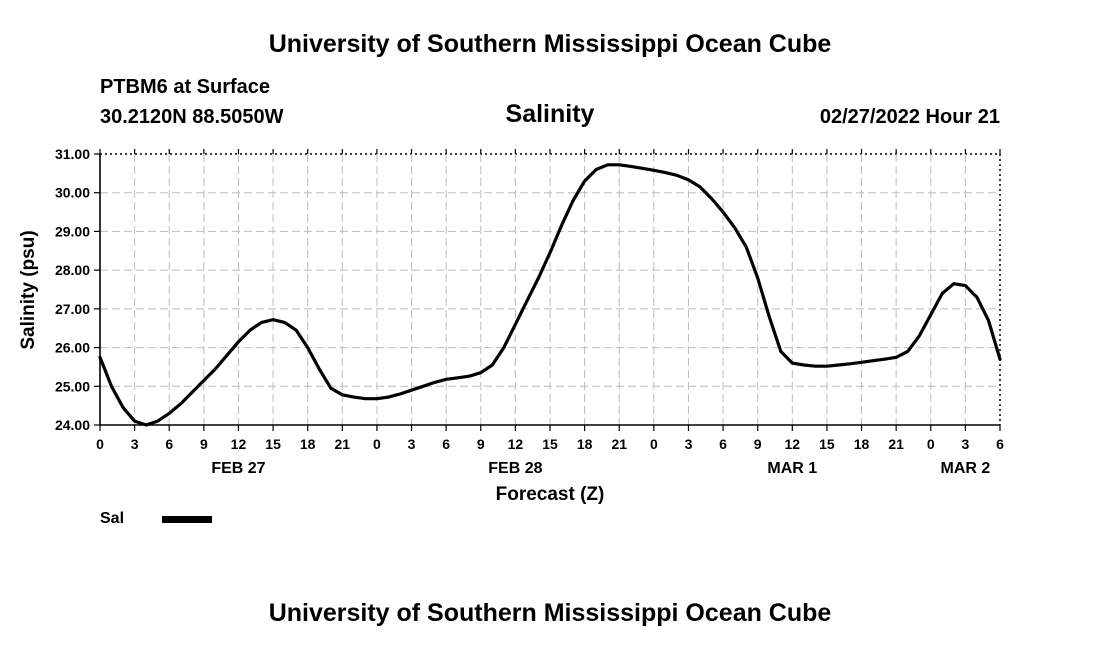  Describe the element at coordinates (72, 231) in the screenshot. I see `y-tick-label: 29.00` at that location.